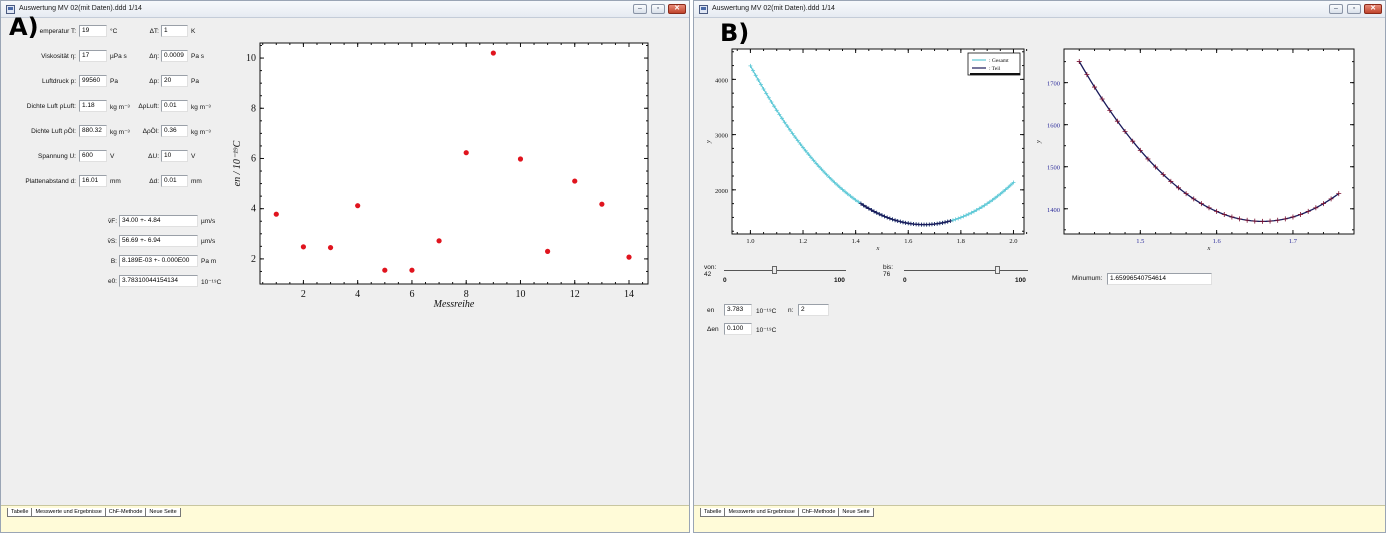 This screenshot has width=1386, height=533. Describe the element at coordinates (1159, 279) in the screenshot. I see `minimum-field: 1.65996540754614` at that location.